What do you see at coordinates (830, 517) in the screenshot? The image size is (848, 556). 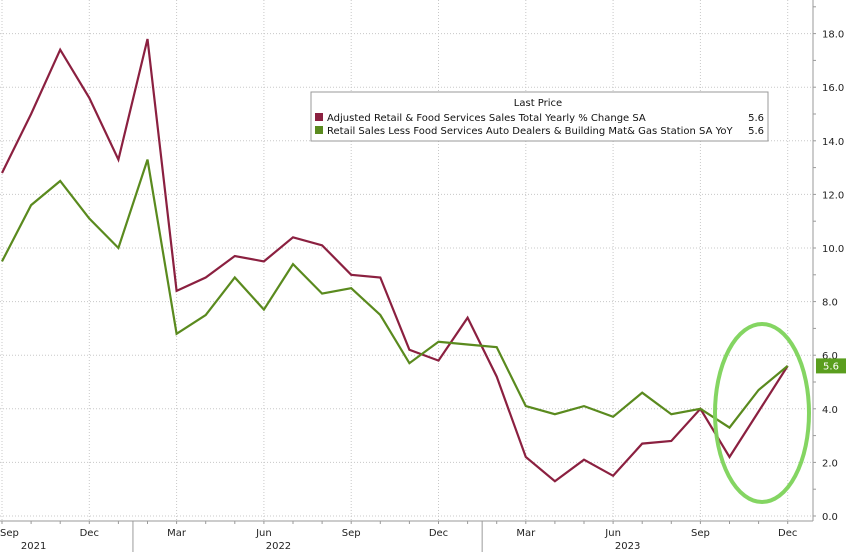 I see `y-tick-label-0: 0.0` at bounding box center [830, 517].